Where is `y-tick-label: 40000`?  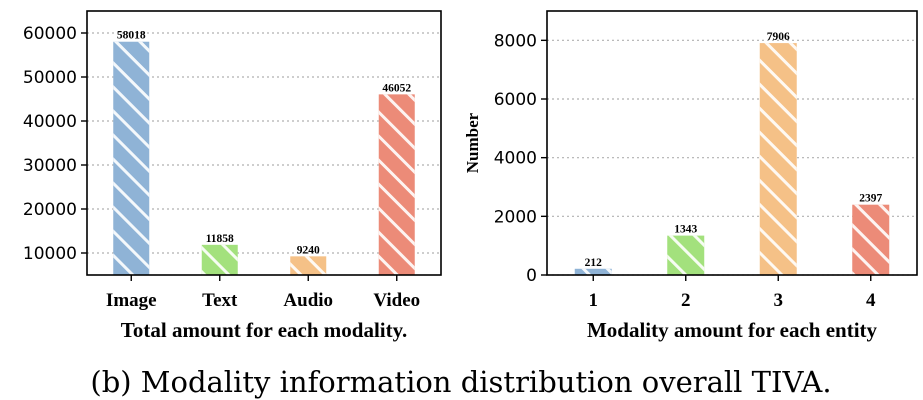
y-tick-label: 40000 is located at coordinates (50, 122).